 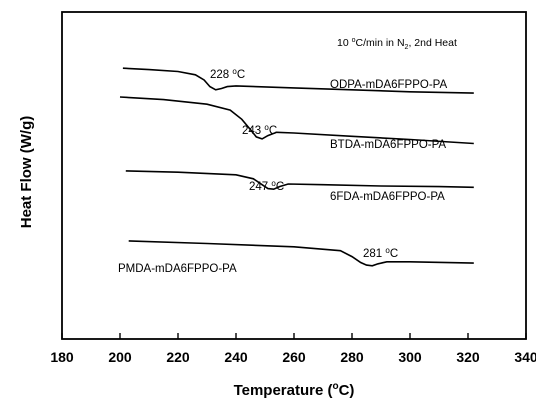 I want to click on series-label: BTDA-mDA6FPPO-PA, so click(x=388, y=145).